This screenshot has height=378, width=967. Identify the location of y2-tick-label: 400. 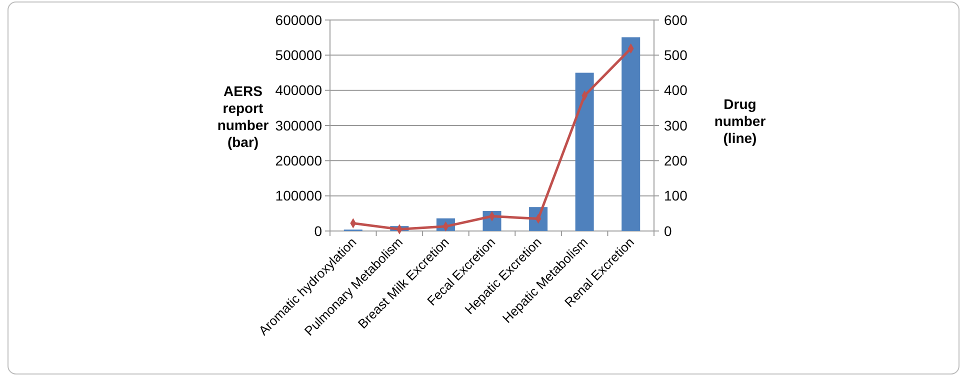
(676, 90).